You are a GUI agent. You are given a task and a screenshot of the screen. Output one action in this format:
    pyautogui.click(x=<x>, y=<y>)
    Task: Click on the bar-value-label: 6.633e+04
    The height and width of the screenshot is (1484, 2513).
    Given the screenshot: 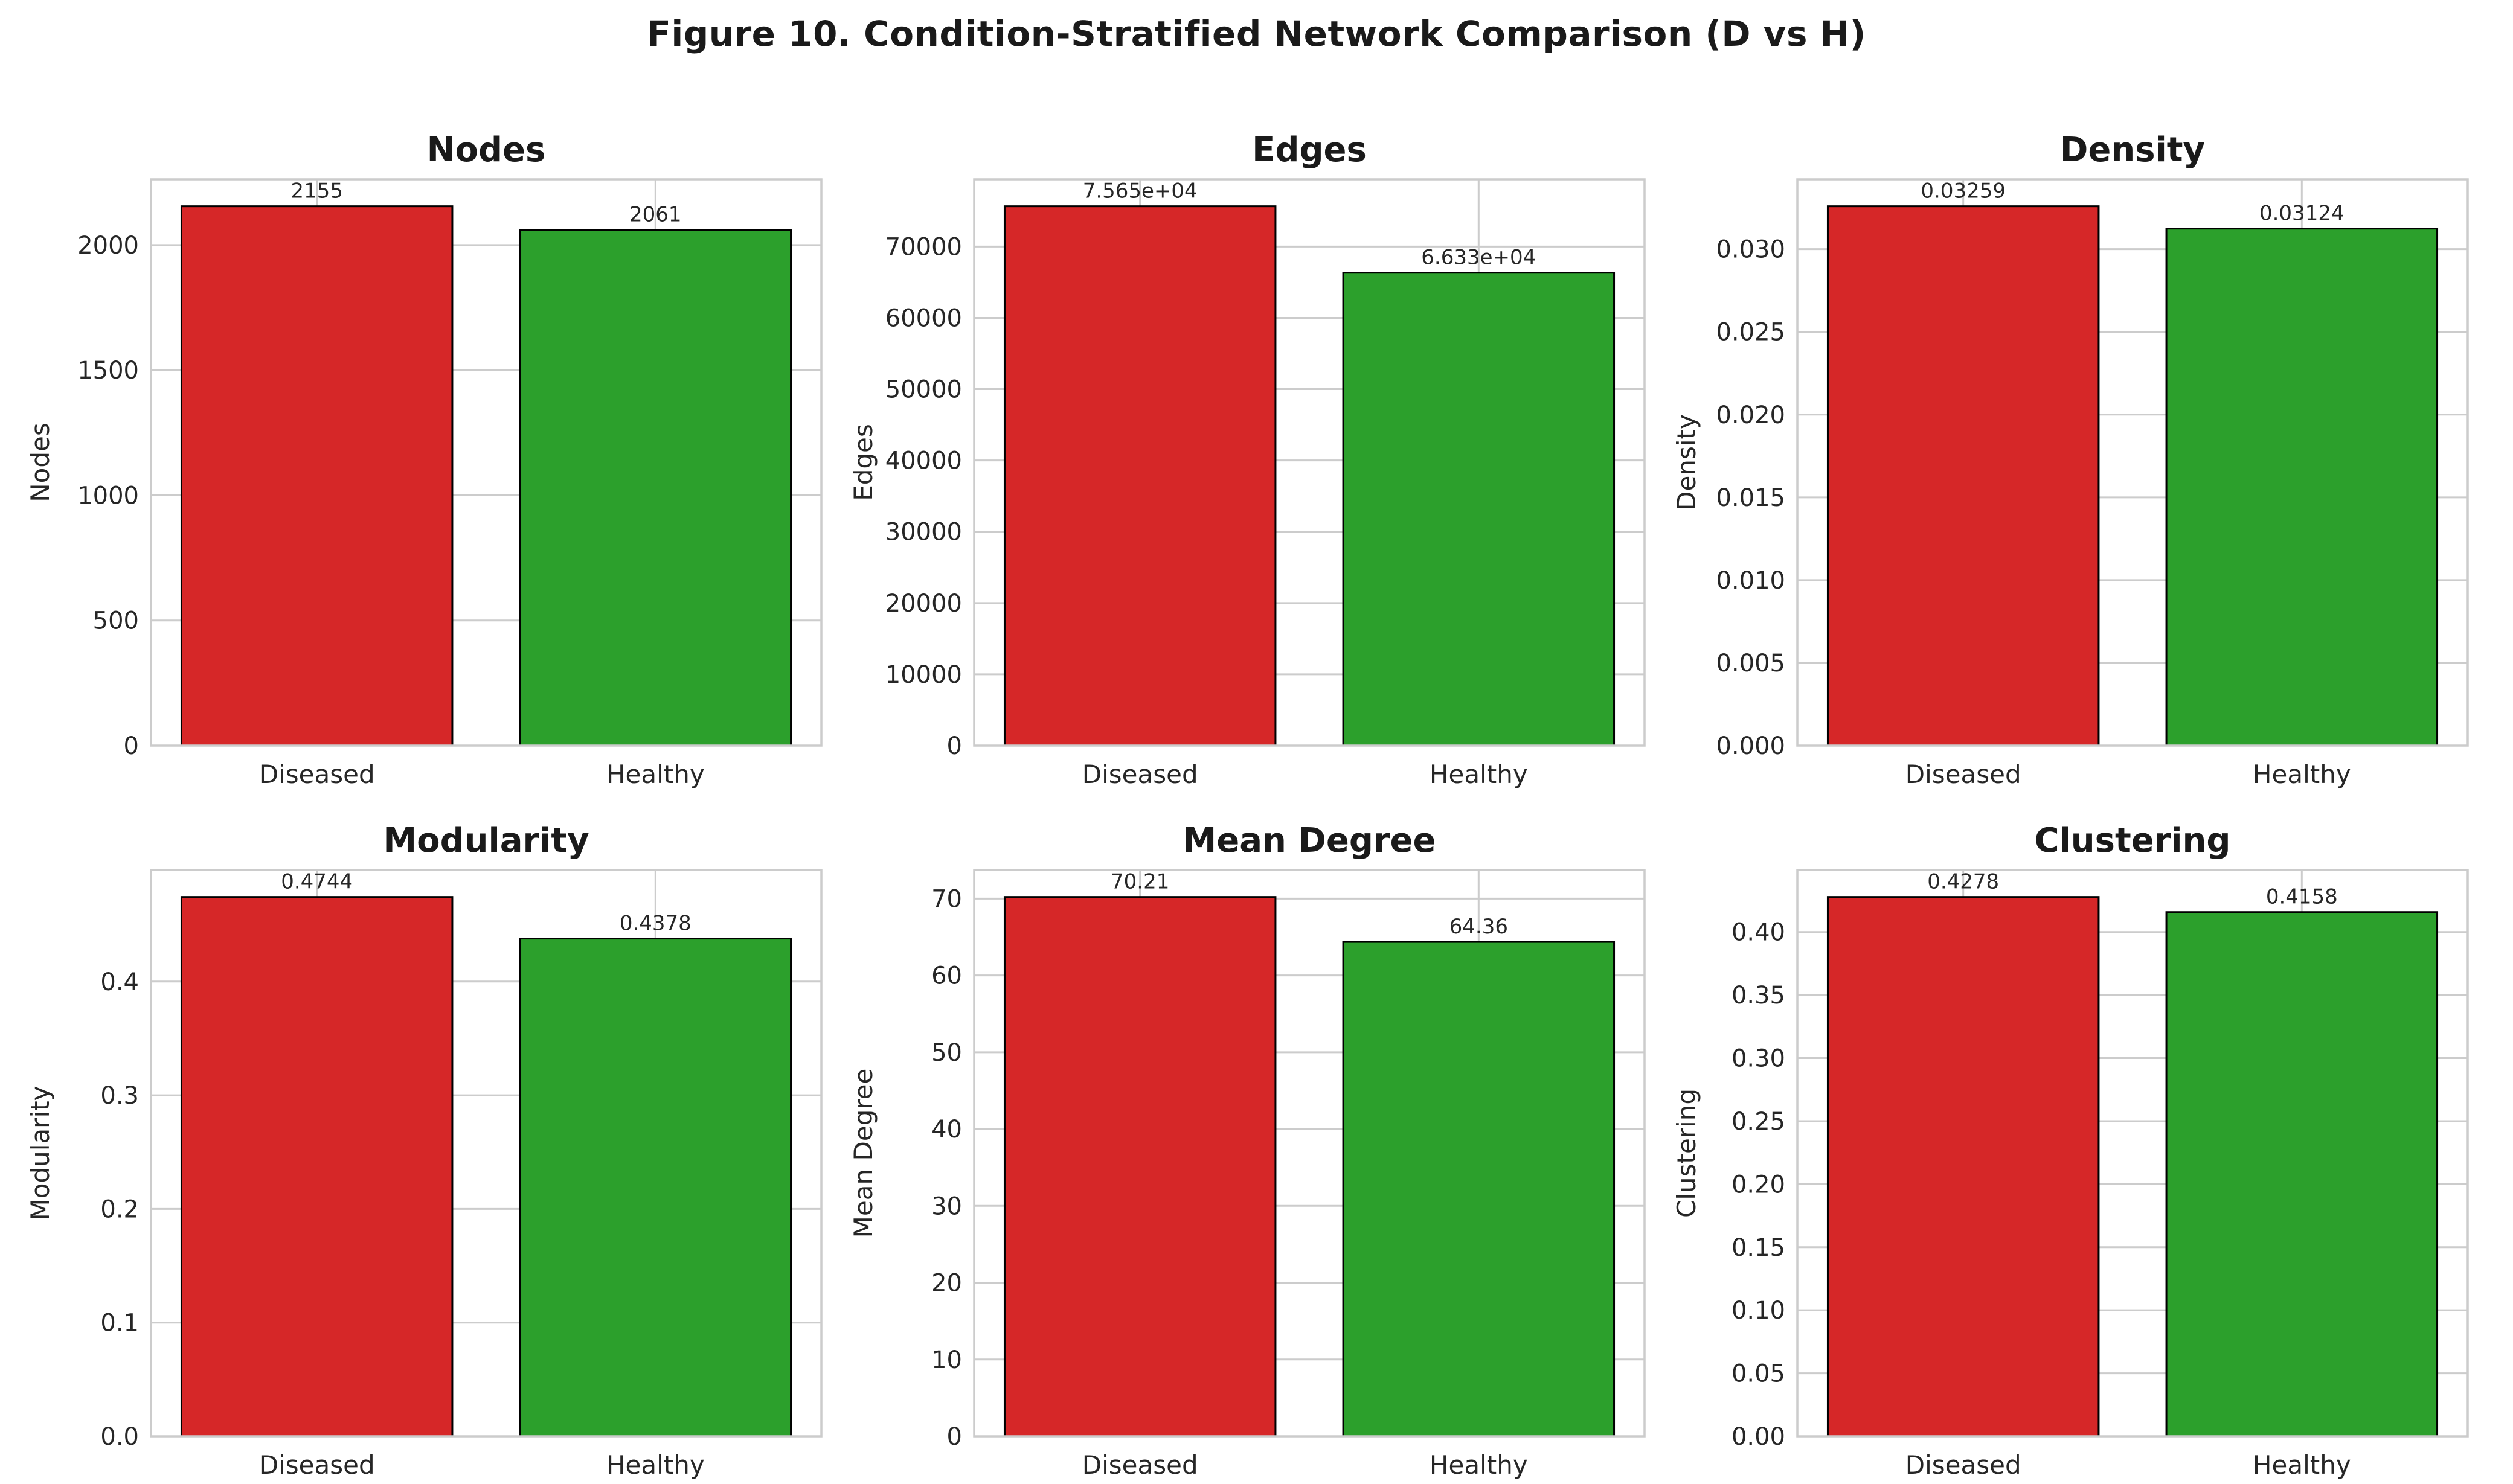 What is the action you would take?
    pyautogui.click(x=1478, y=258)
    